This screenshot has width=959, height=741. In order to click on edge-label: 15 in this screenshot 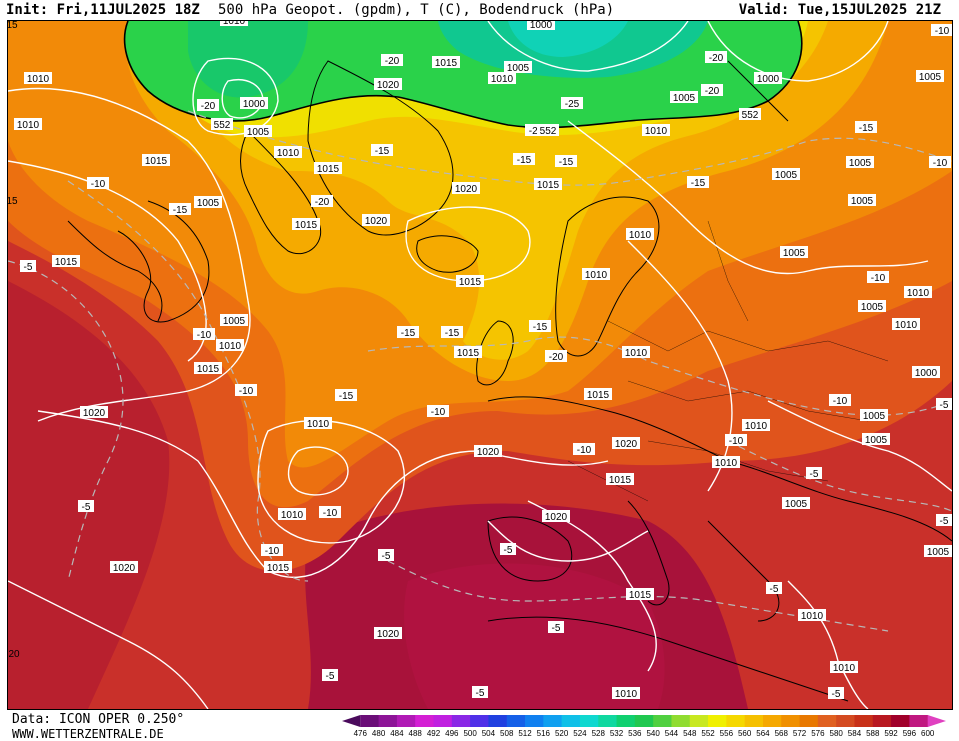, I will do `click(13, 26)`.